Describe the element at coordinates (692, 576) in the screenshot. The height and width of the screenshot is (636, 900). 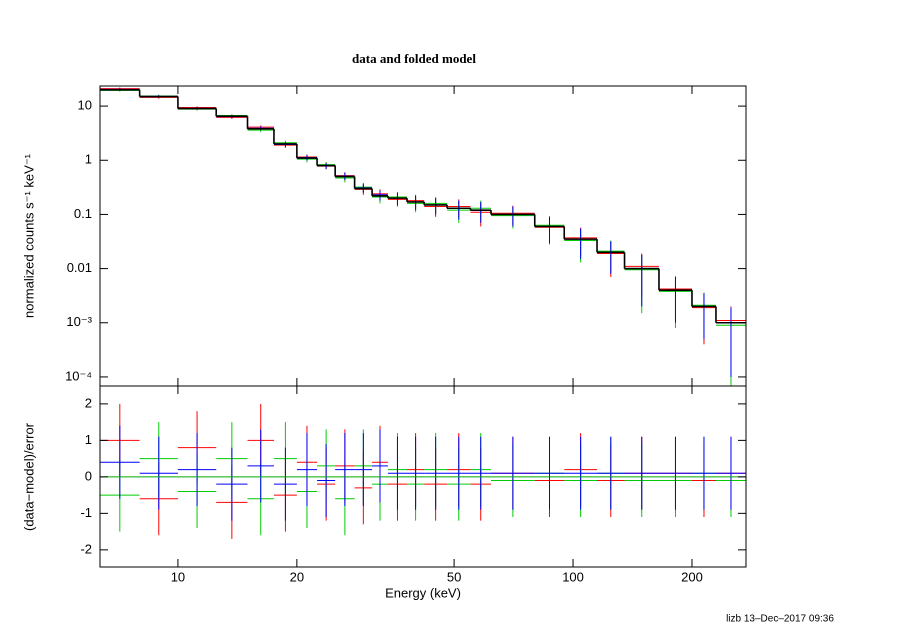
I see `x-tick-label: 200` at that location.